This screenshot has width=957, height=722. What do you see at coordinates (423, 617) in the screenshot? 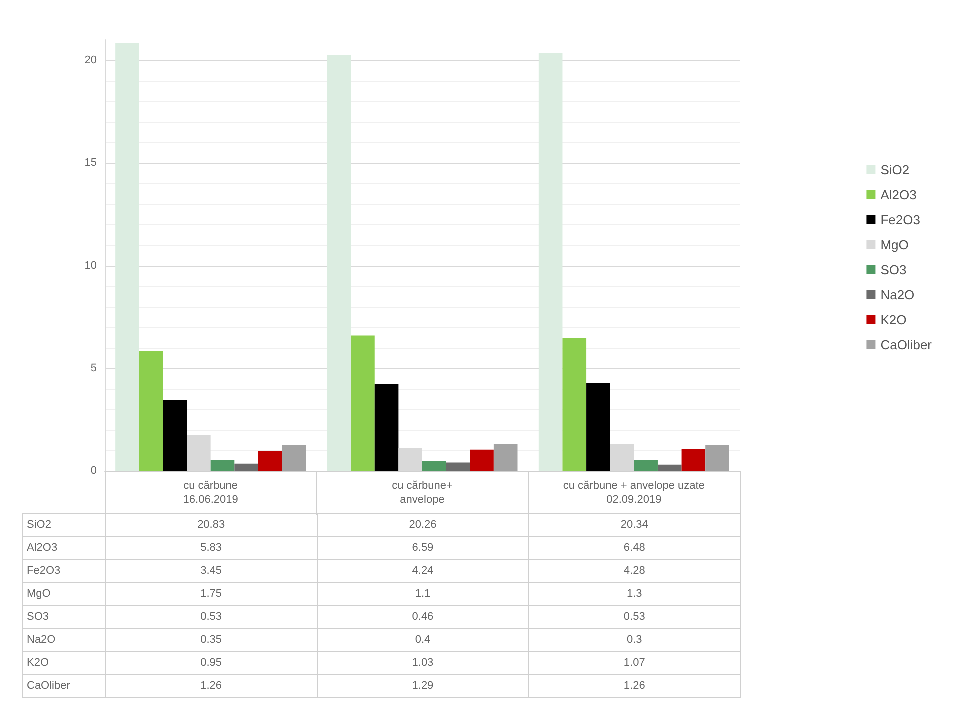
I see `data-label: 0.46` at bounding box center [423, 617].